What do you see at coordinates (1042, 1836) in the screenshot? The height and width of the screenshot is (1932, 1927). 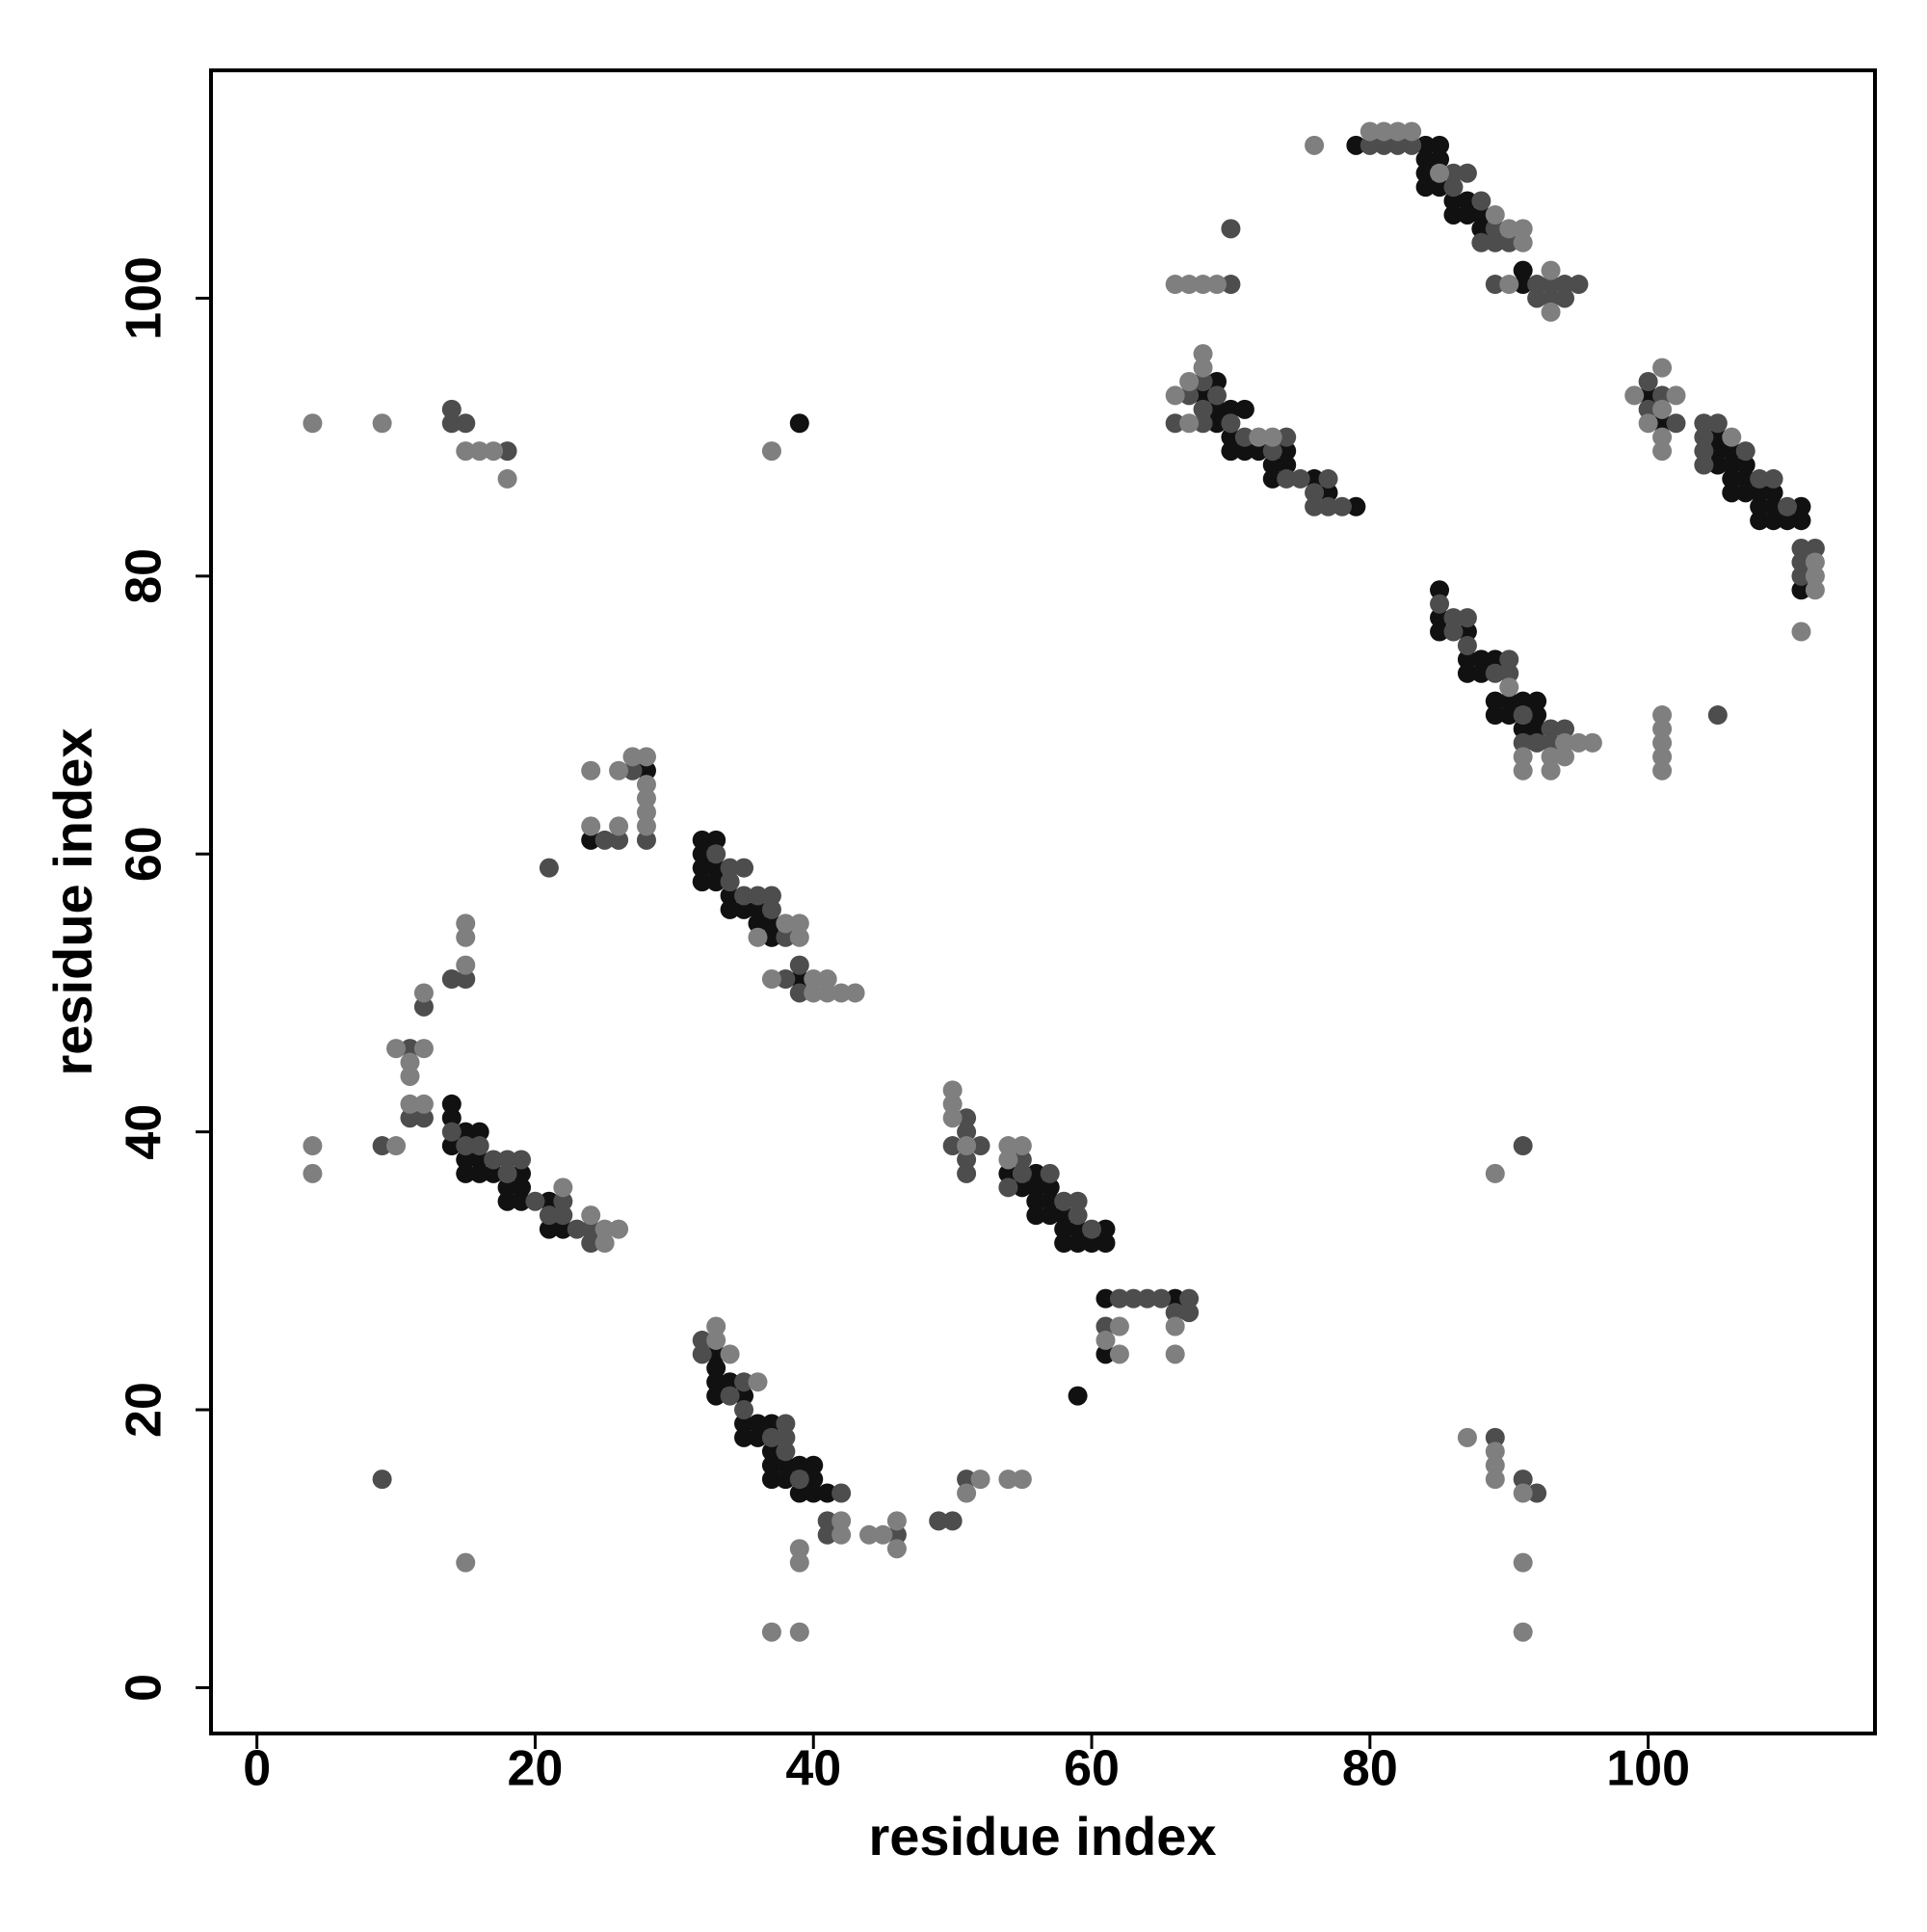 I see `x-axis-title: residue index` at bounding box center [1042, 1836].